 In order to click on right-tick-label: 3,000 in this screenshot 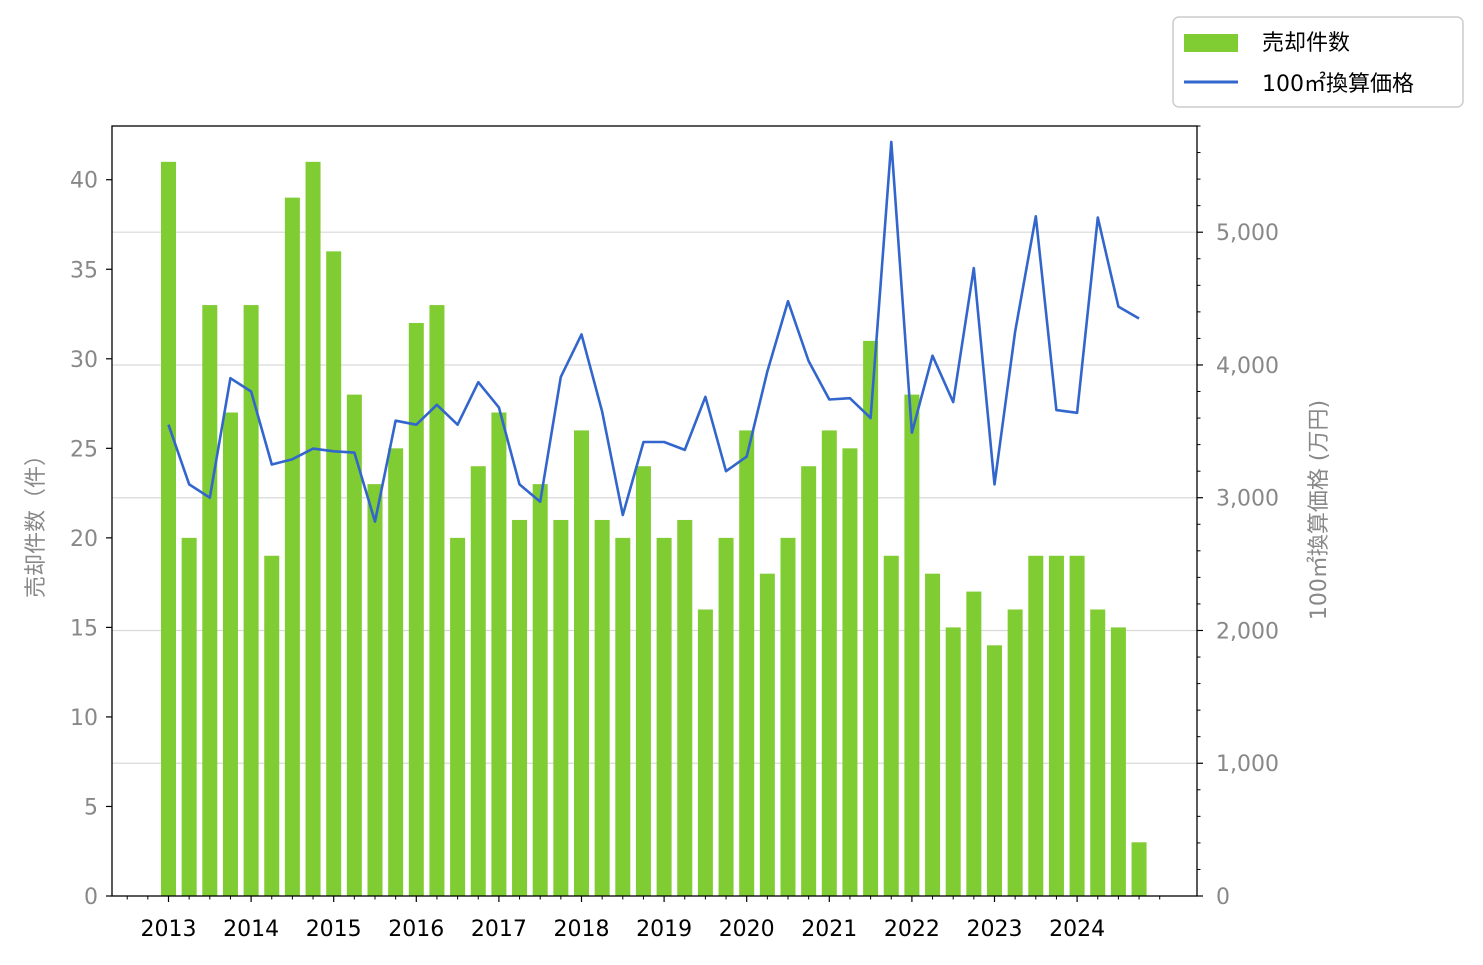, I will do `click(1247, 499)`.